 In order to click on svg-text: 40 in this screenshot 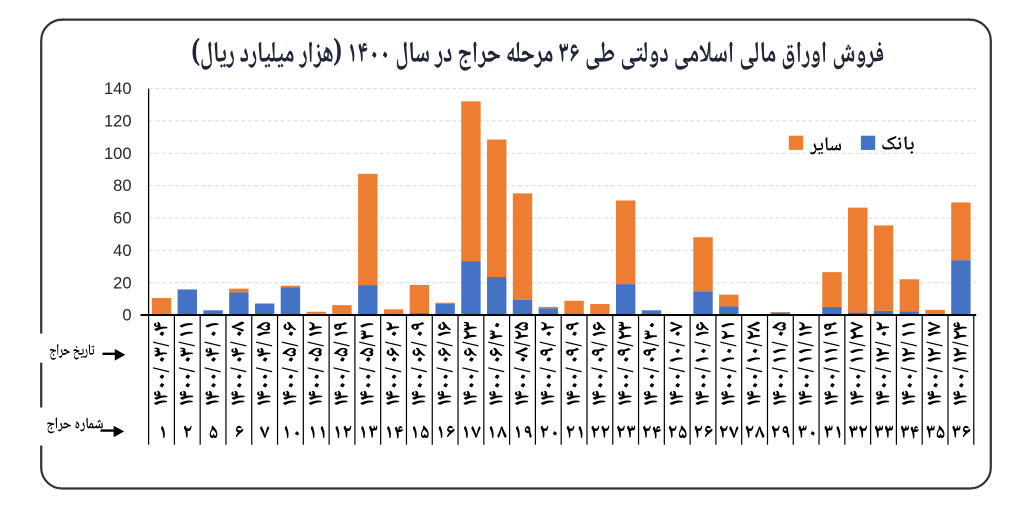, I will do `click(122, 251)`.